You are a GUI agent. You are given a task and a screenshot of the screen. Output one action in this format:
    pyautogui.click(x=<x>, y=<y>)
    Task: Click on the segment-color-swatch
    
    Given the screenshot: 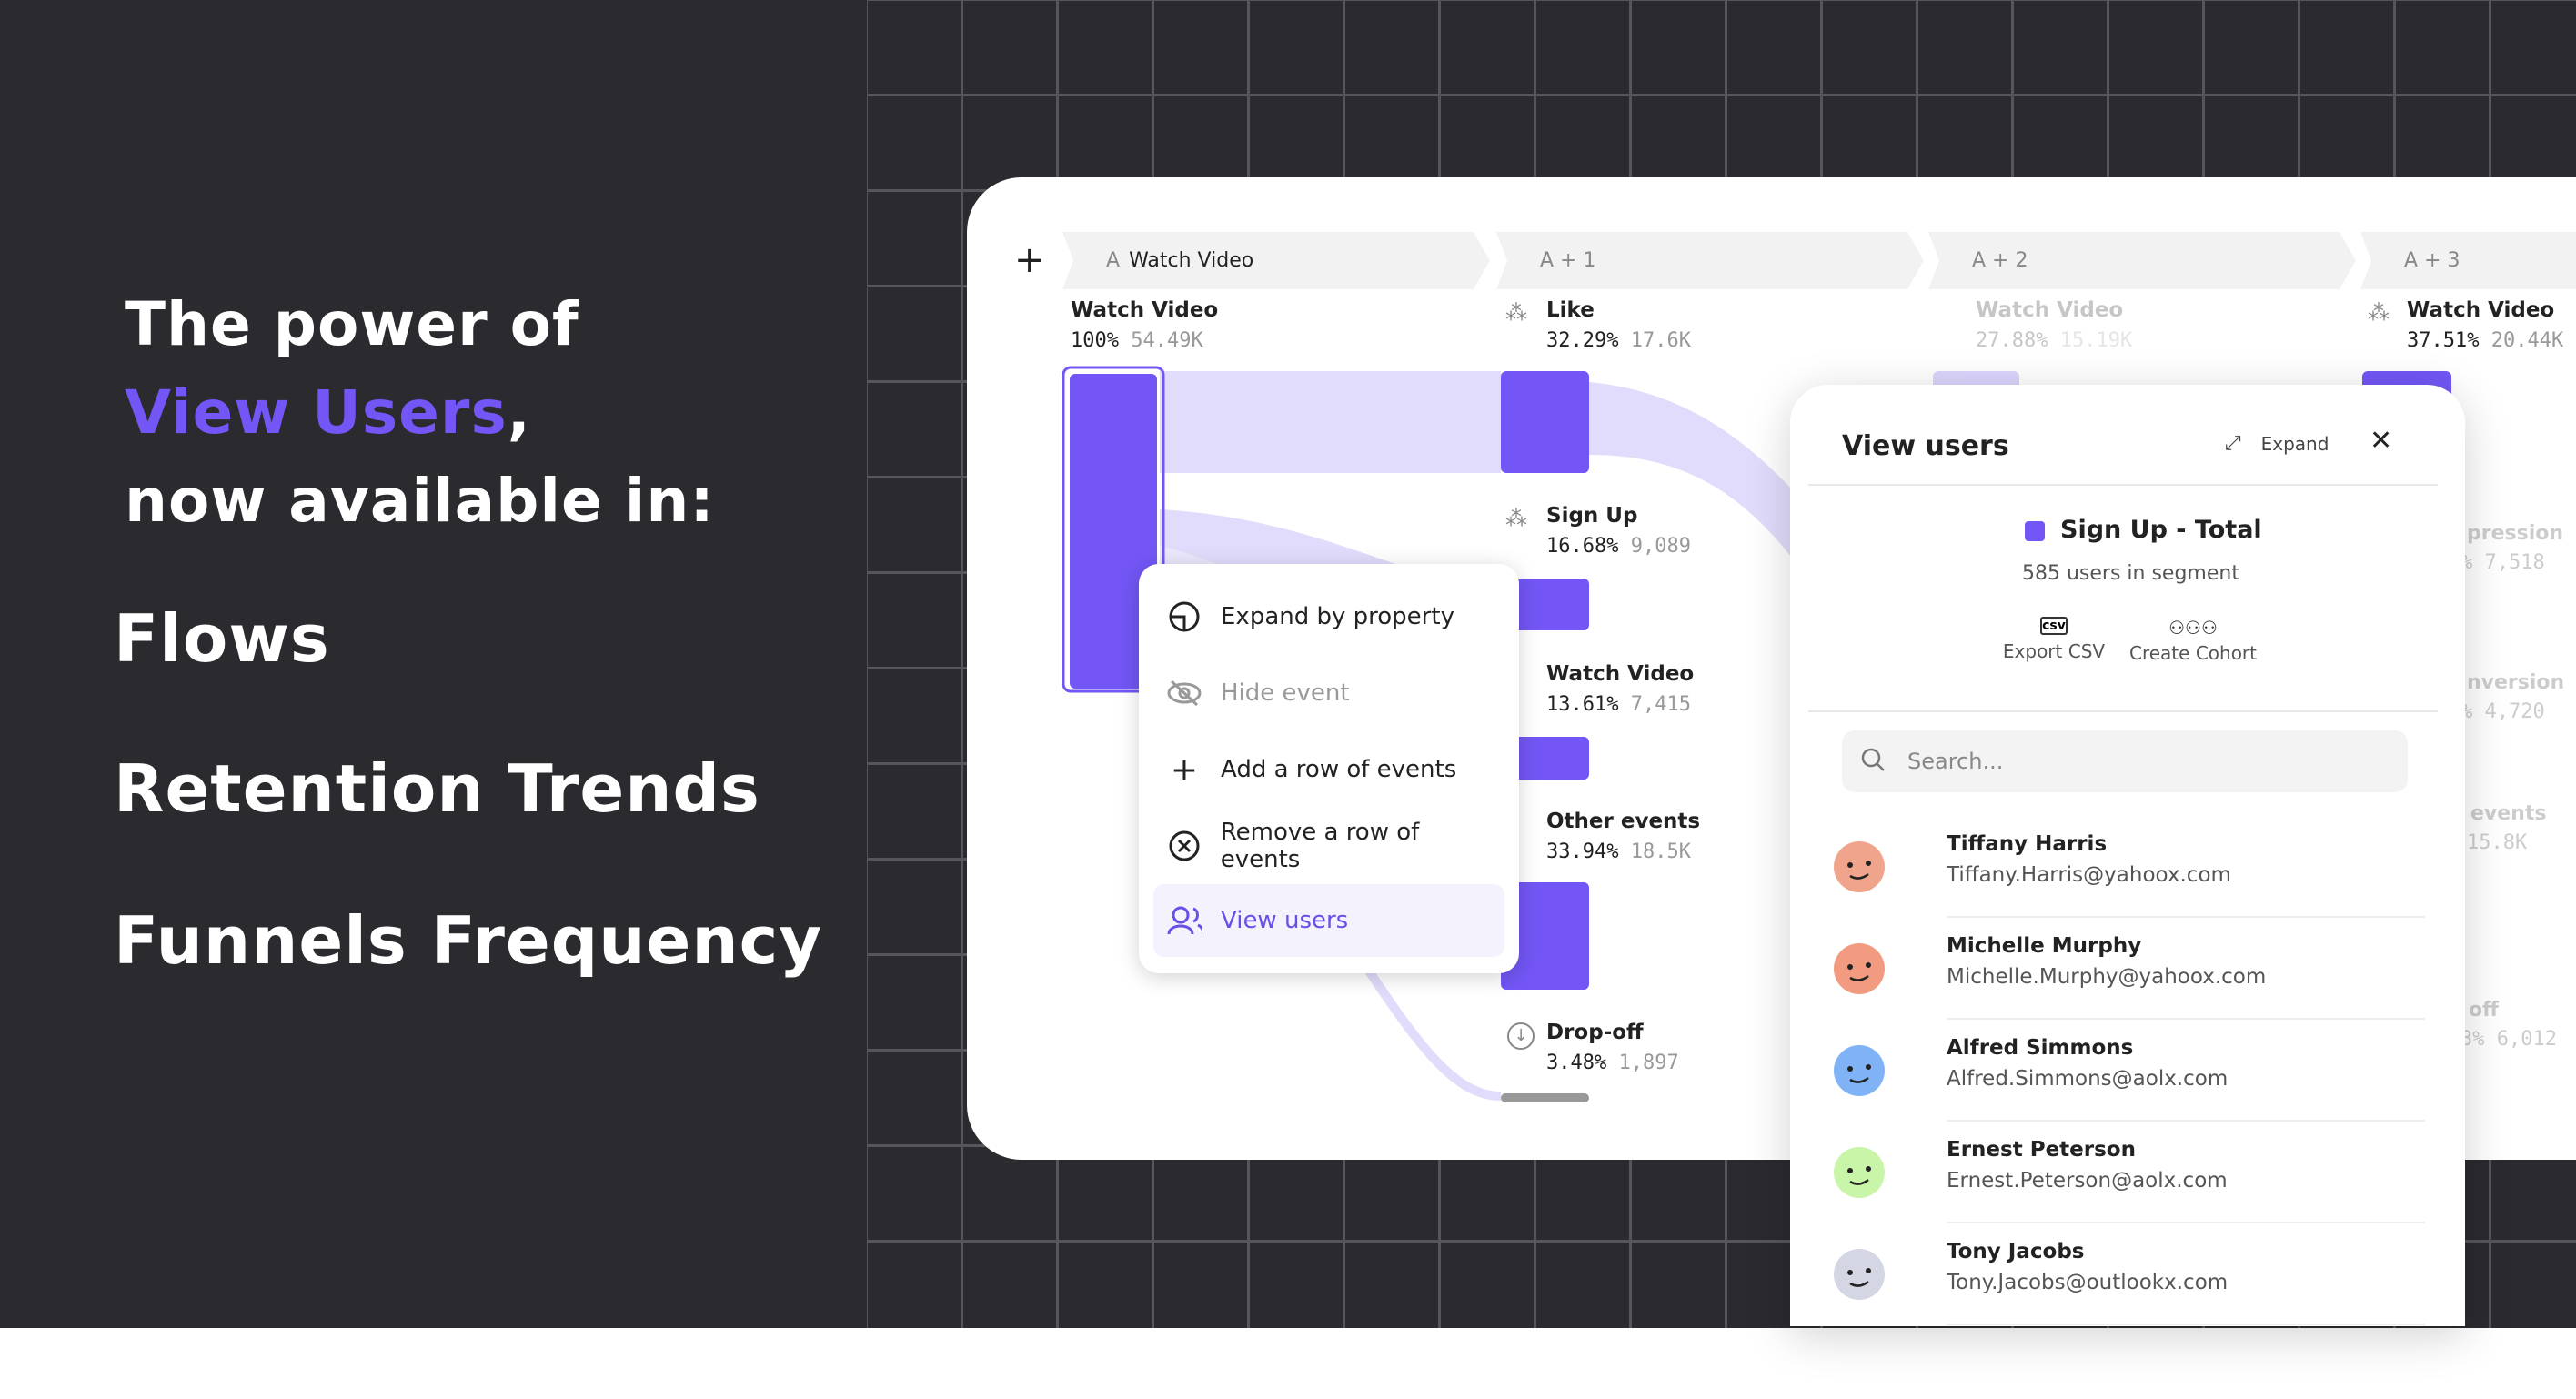 What is the action you would take?
    pyautogui.click(x=2035, y=531)
    